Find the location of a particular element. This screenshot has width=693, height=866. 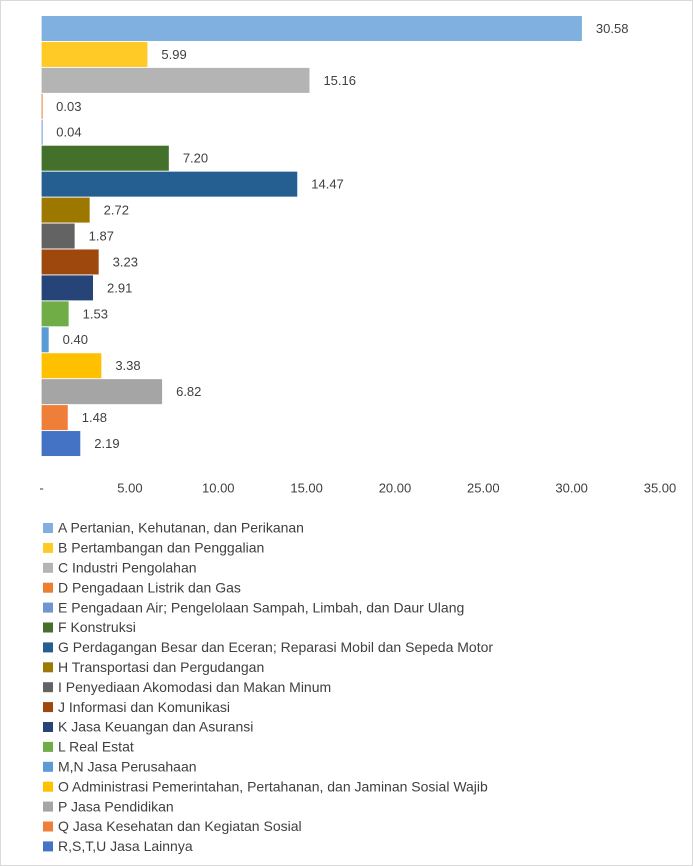

x-tick-label: 30.00 is located at coordinates (571, 487).